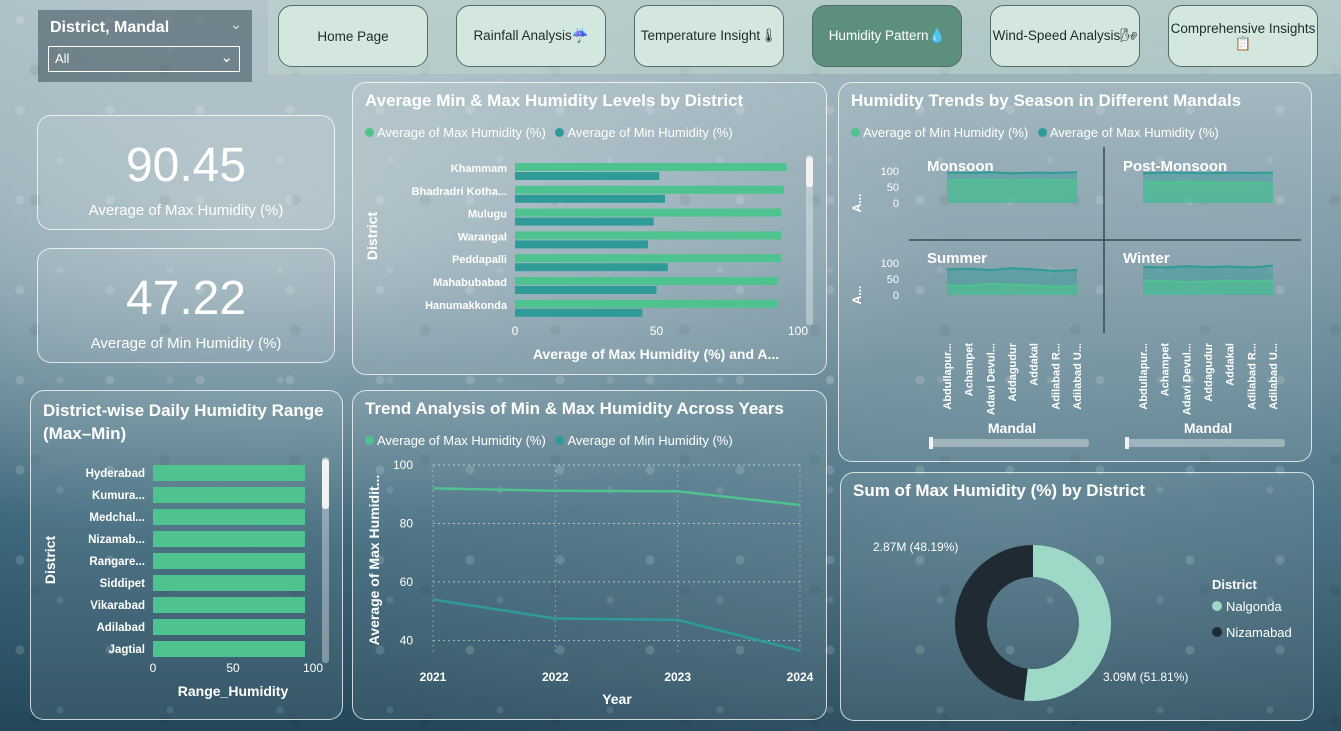 This screenshot has width=1341, height=731. I want to click on legend-min-label: Average of Min Humidity (%), so click(946, 132).